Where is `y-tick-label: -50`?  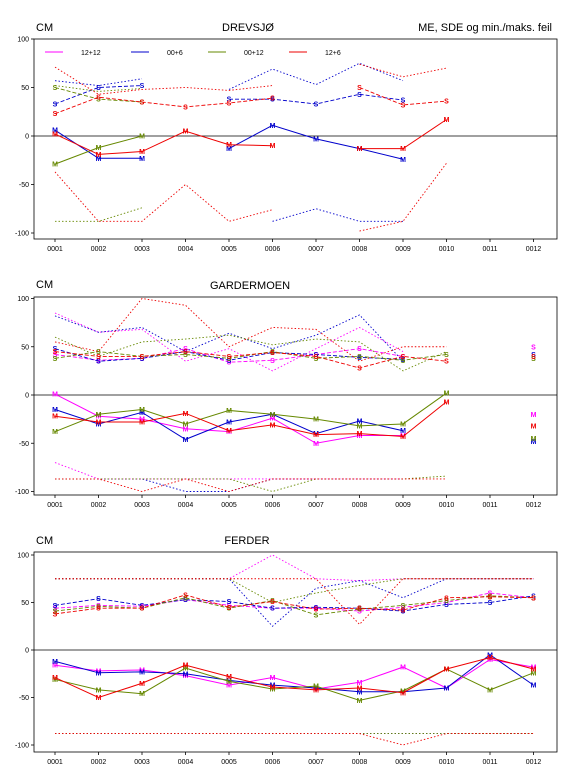
y-tick-label: -50 is located at coordinates (24, 698).